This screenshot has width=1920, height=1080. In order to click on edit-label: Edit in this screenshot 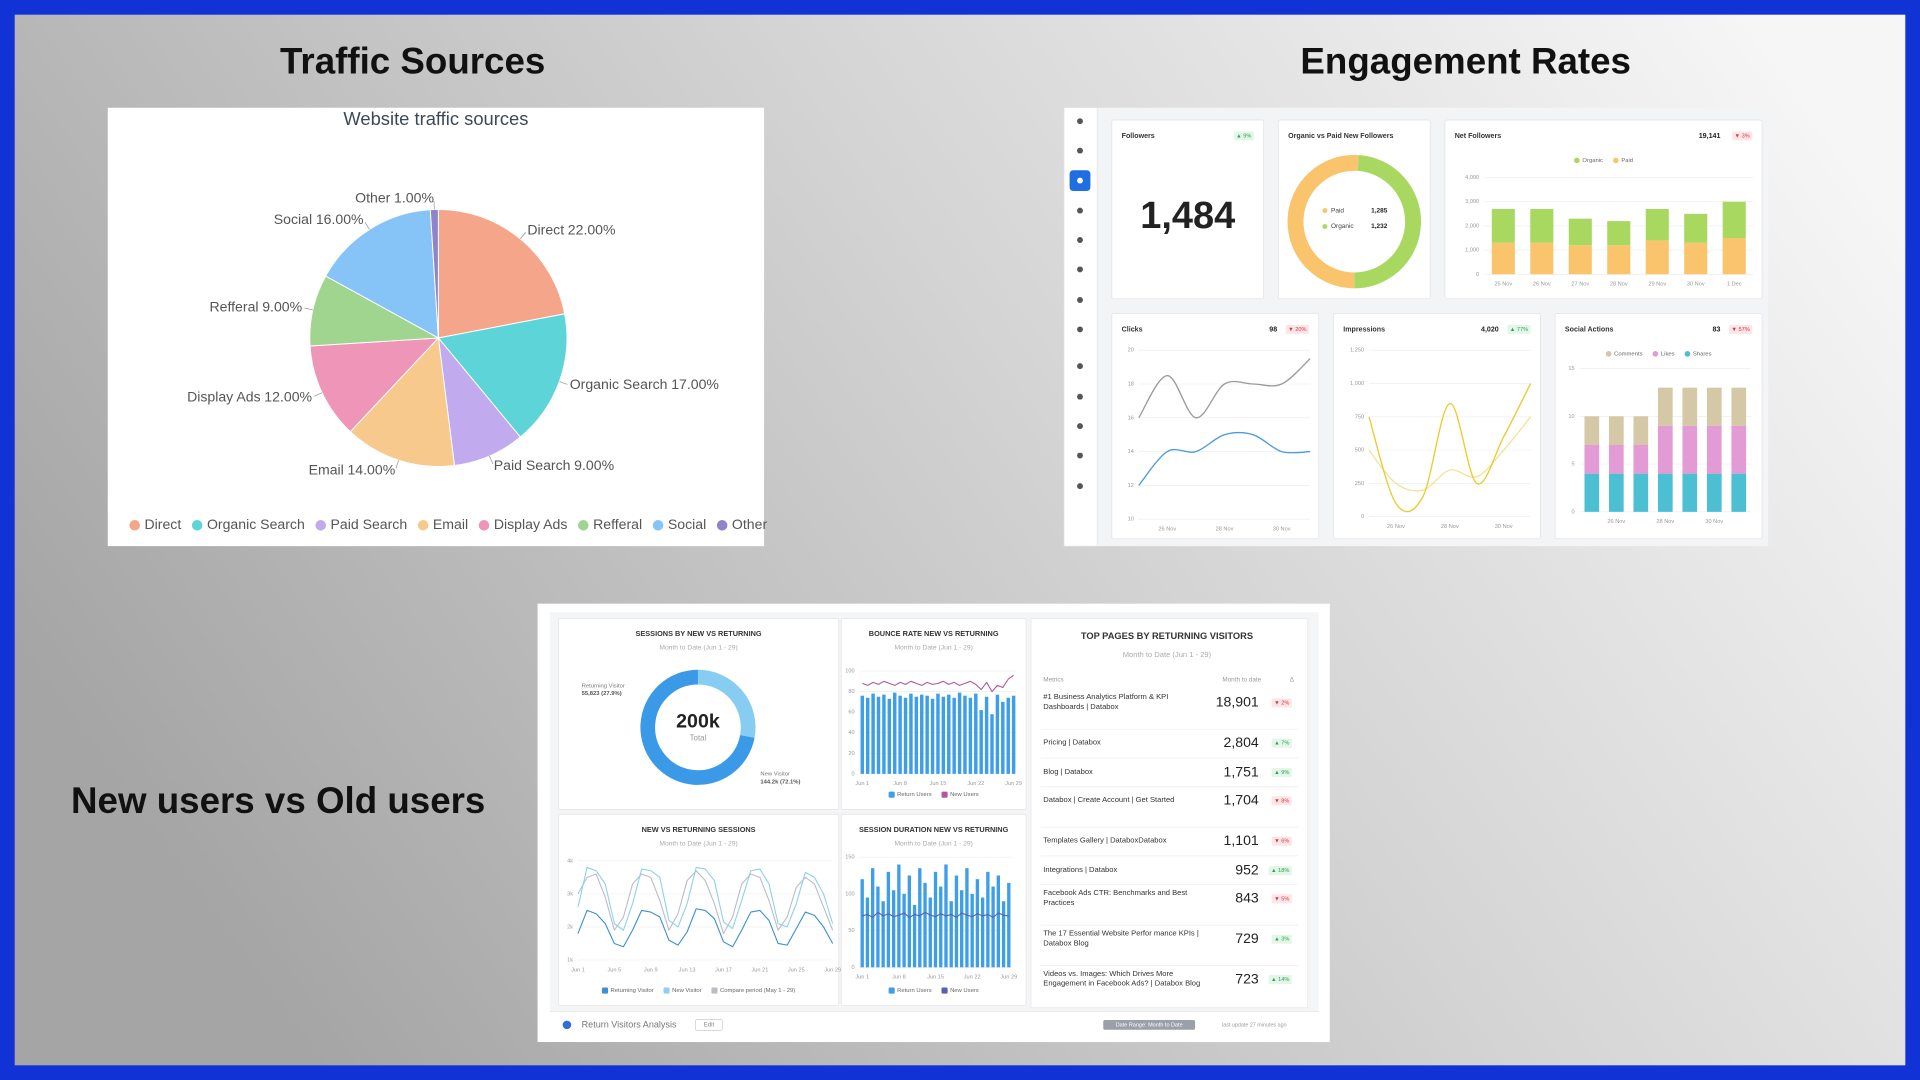, I will do `click(709, 1025)`.